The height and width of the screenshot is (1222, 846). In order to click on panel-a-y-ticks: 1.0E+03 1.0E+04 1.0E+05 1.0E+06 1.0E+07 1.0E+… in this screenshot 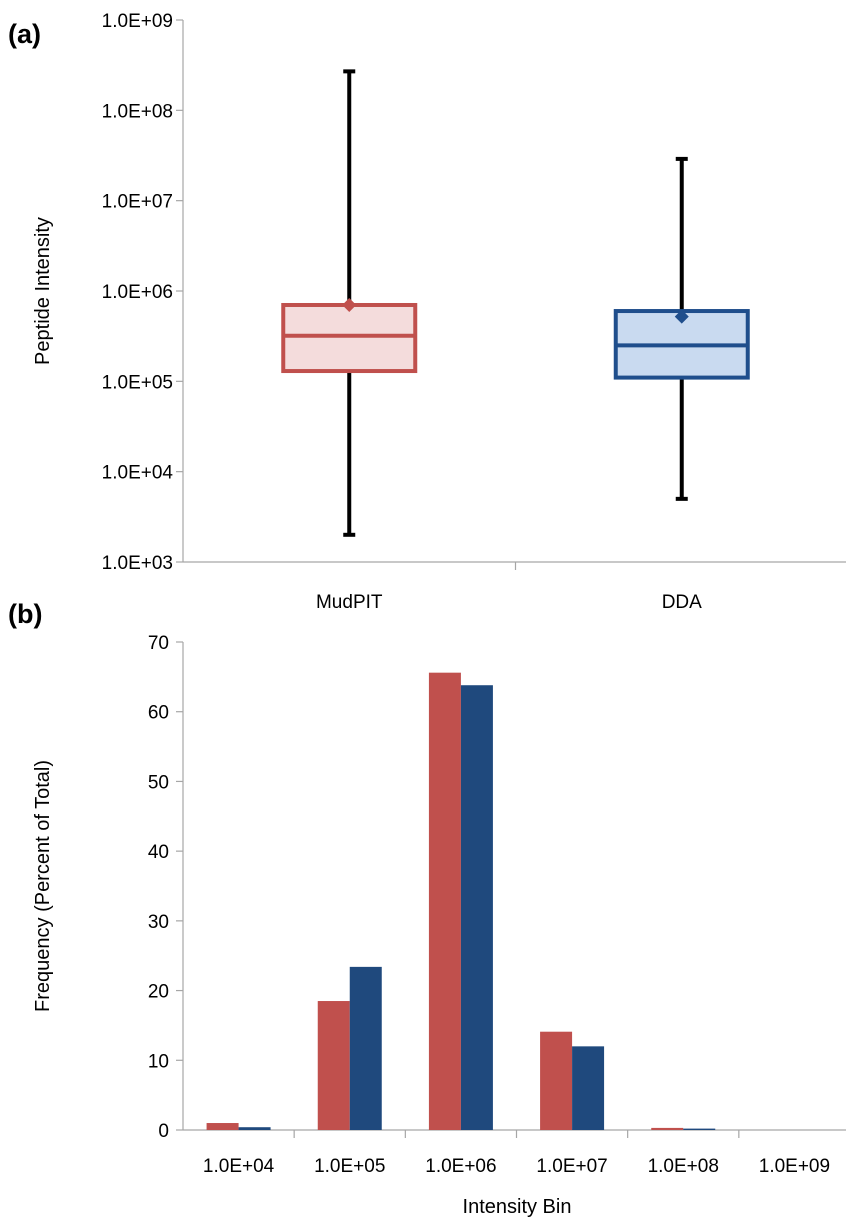, I will do `click(142, 292)`.